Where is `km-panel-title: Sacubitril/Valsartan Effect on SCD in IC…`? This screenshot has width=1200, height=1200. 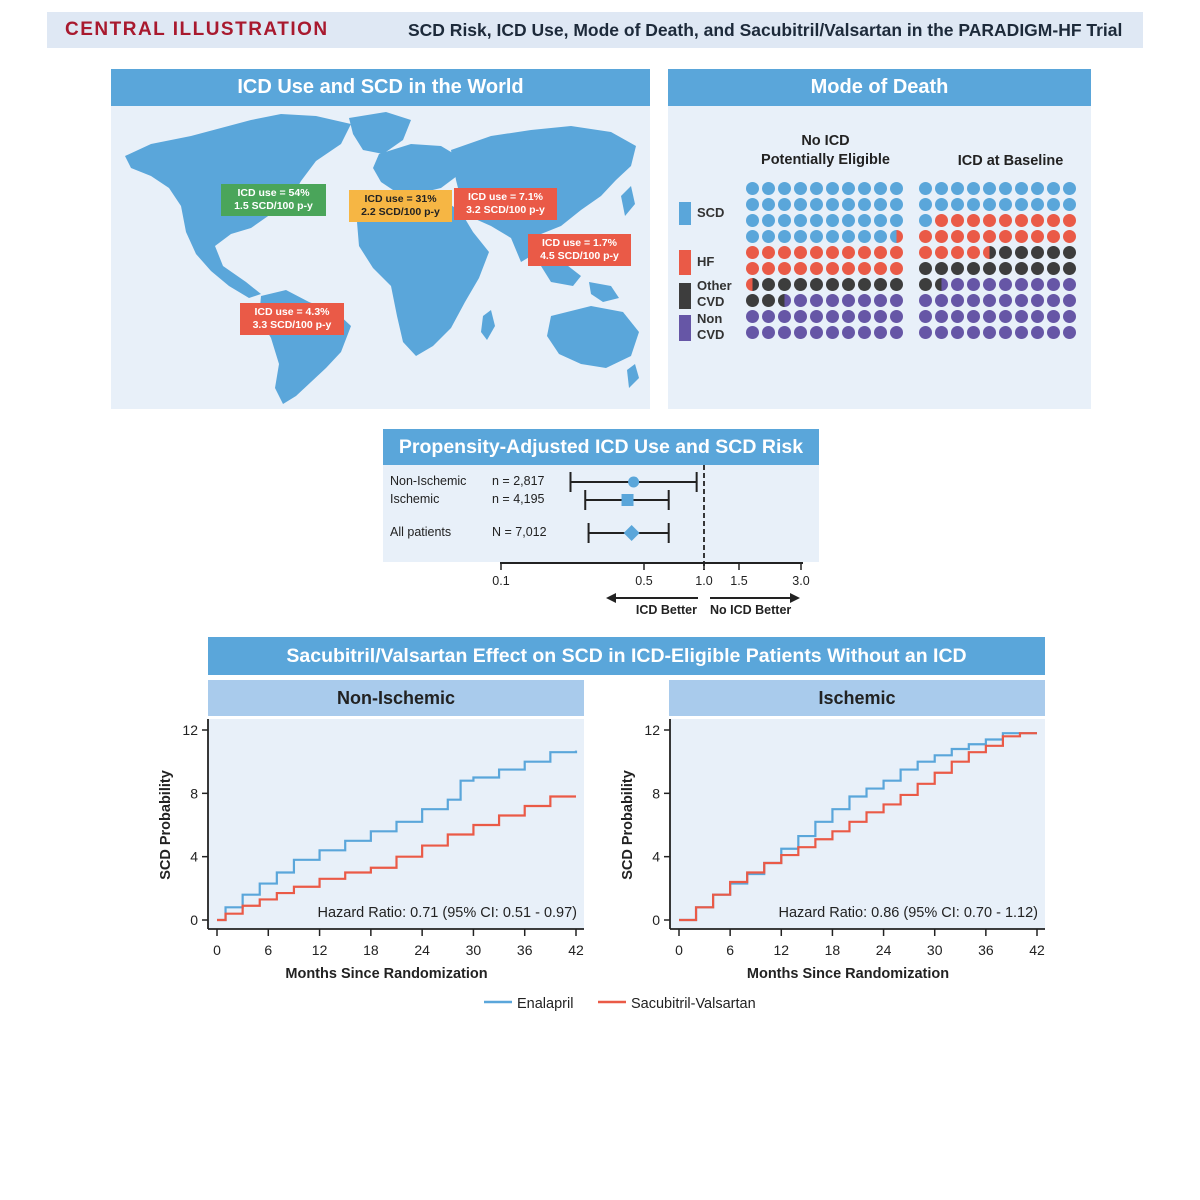
km-panel-title: Sacubitril/Valsartan Effect on SCD in IC… is located at coordinates (626, 656).